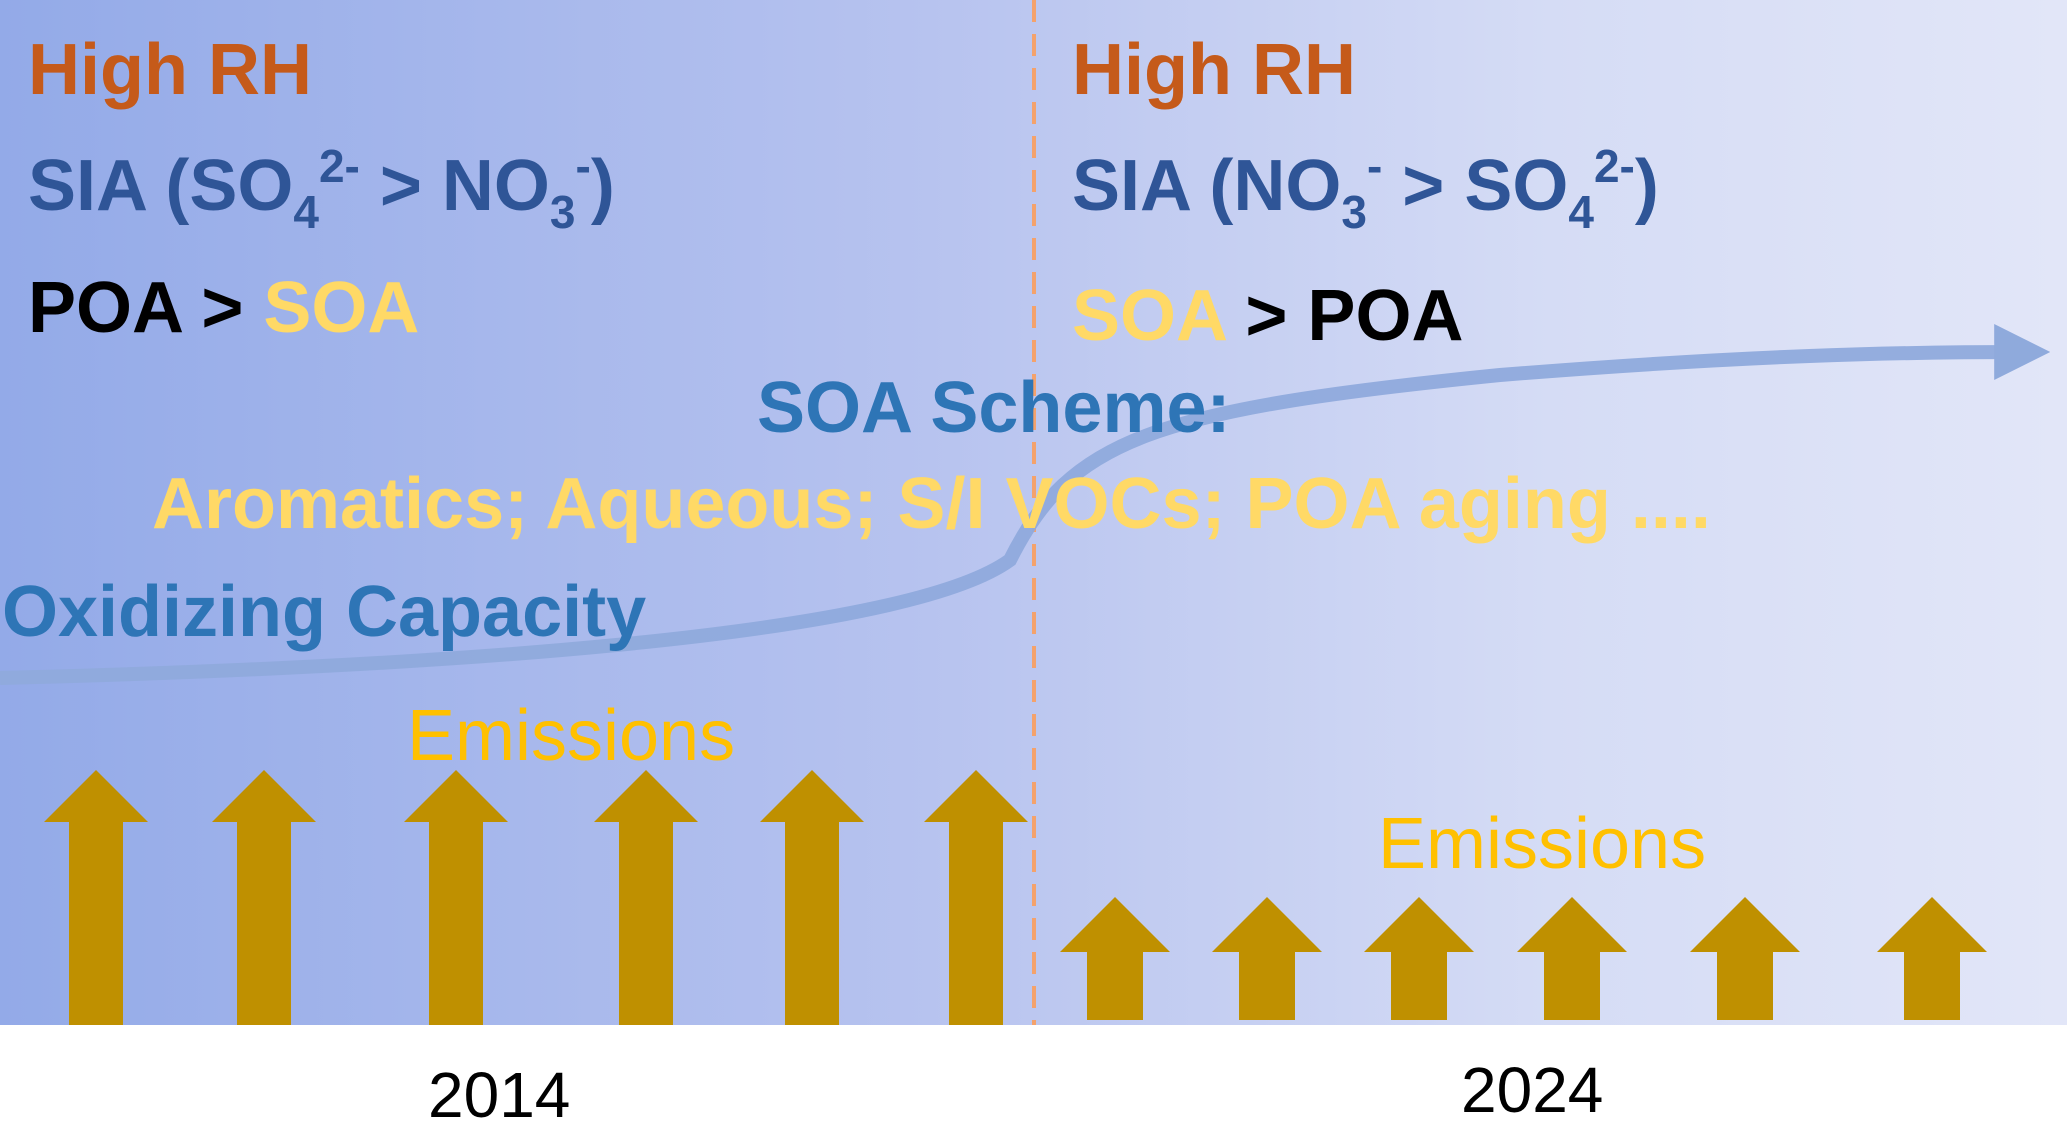 The width and height of the screenshot is (2067, 1131). I want to click on oxidizing-capacity-label: Oxidizing Capacity, so click(324, 612).